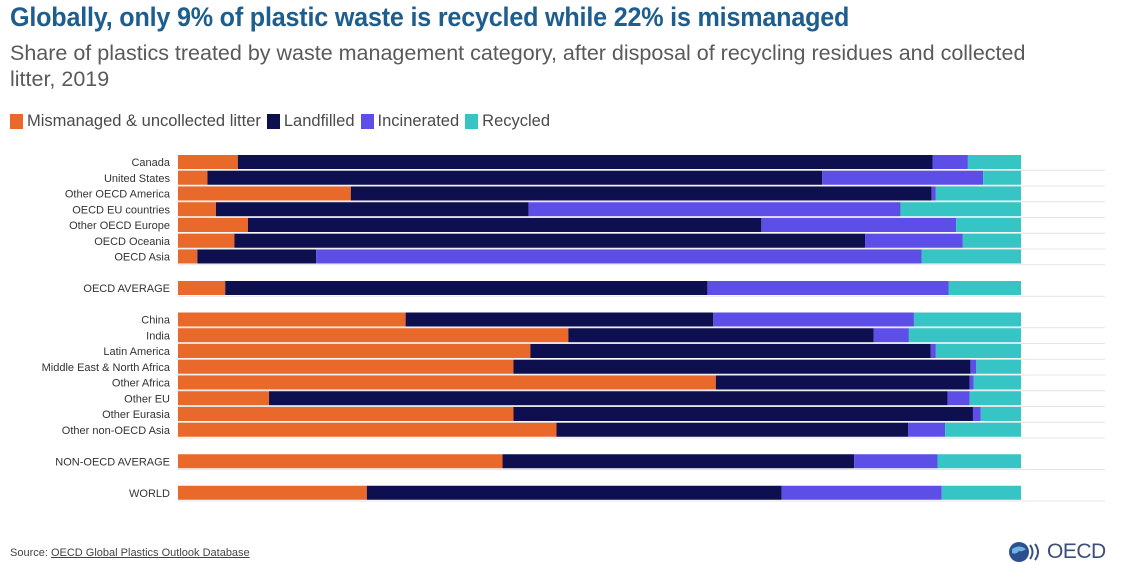 This screenshot has height=564, width=1126. What do you see at coordinates (119, 226) in the screenshot?
I see `category-label: Other OECD Europe` at bounding box center [119, 226].